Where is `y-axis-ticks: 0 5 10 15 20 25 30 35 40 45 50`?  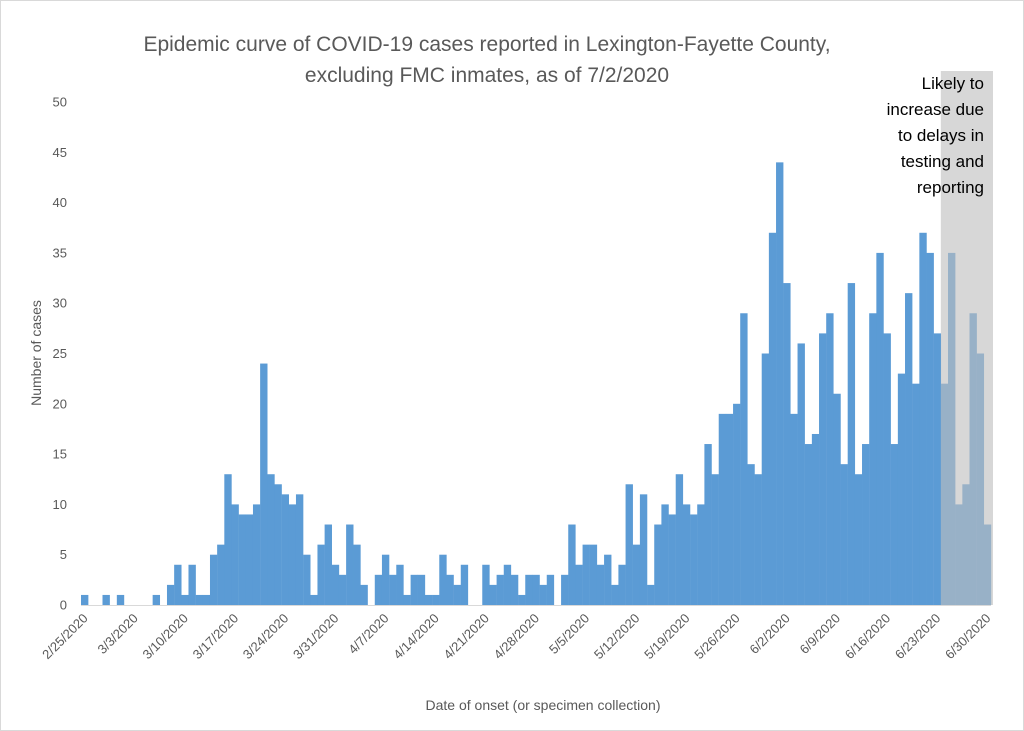 y-axis-ticks: 0 5 10 15 20 25 30 35 40 45 50 is located at coordinates (60, 354).